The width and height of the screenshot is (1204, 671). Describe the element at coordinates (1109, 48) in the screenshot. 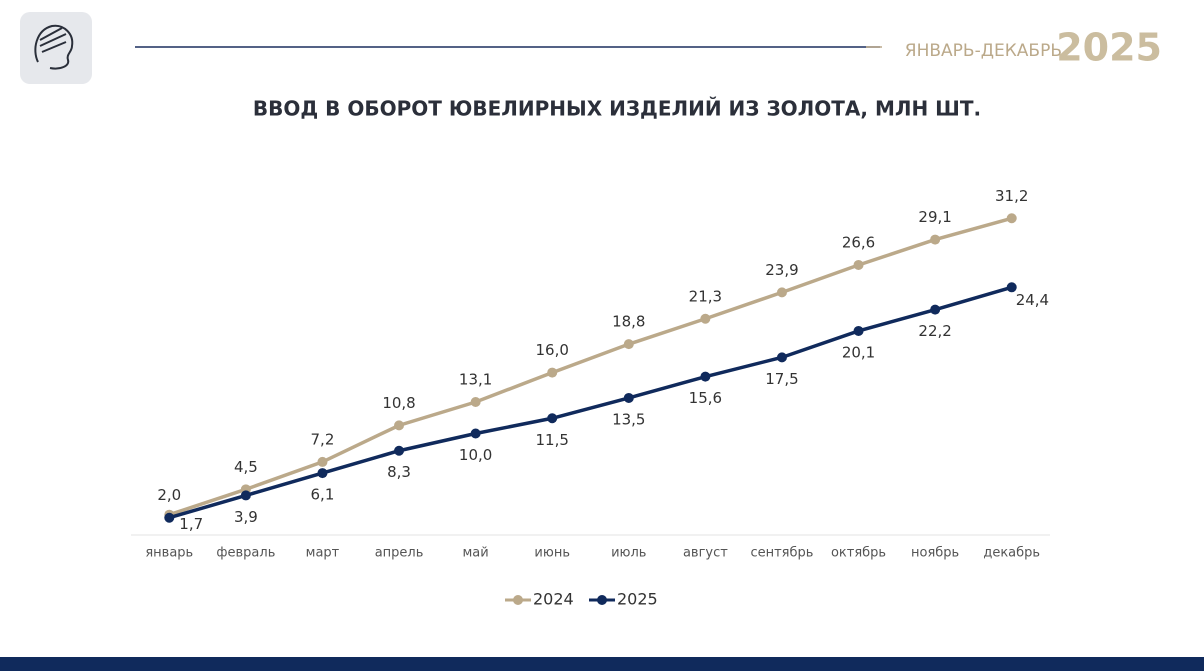

I see `header-year: 2025` at that location.